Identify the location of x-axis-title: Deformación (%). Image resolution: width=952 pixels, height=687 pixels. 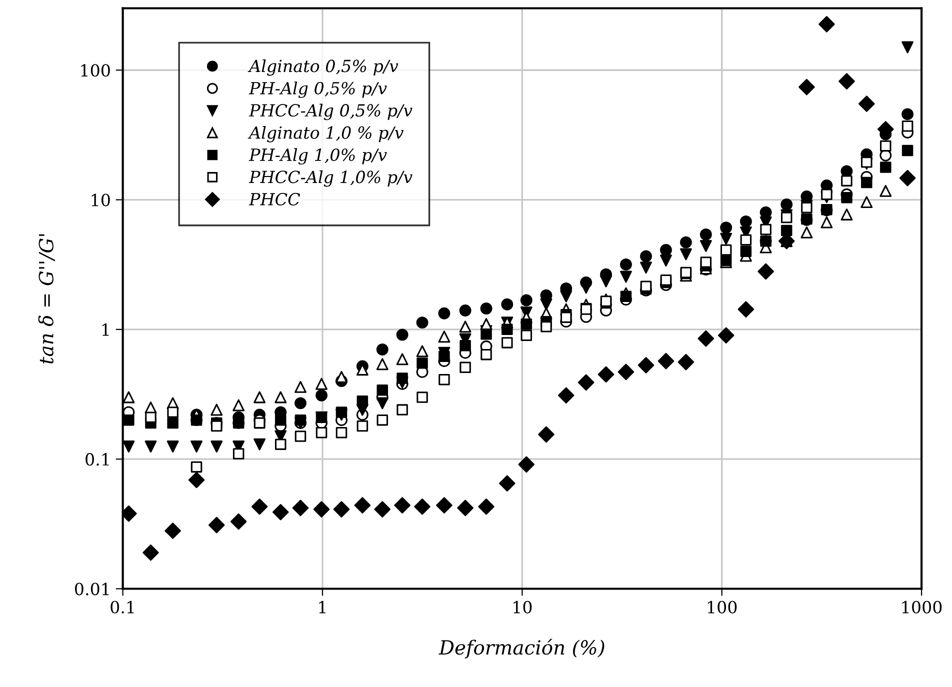
(521, 648).